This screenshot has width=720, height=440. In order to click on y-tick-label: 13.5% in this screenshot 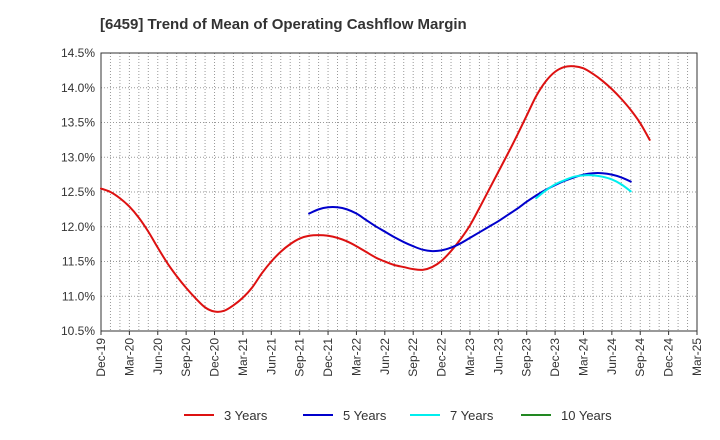, I will do `click(78, 123)`.